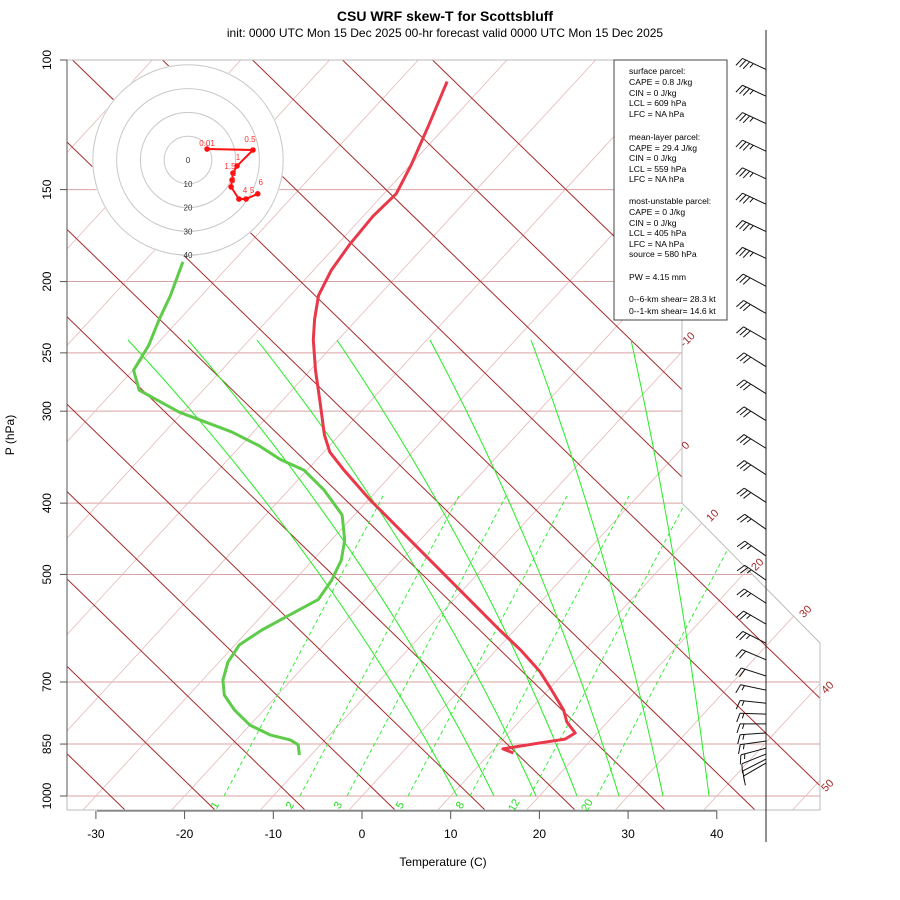 The width and height of the screenshot is (900, 900). I want to click on mixing-ratio-label: 8, so click(460, 805).